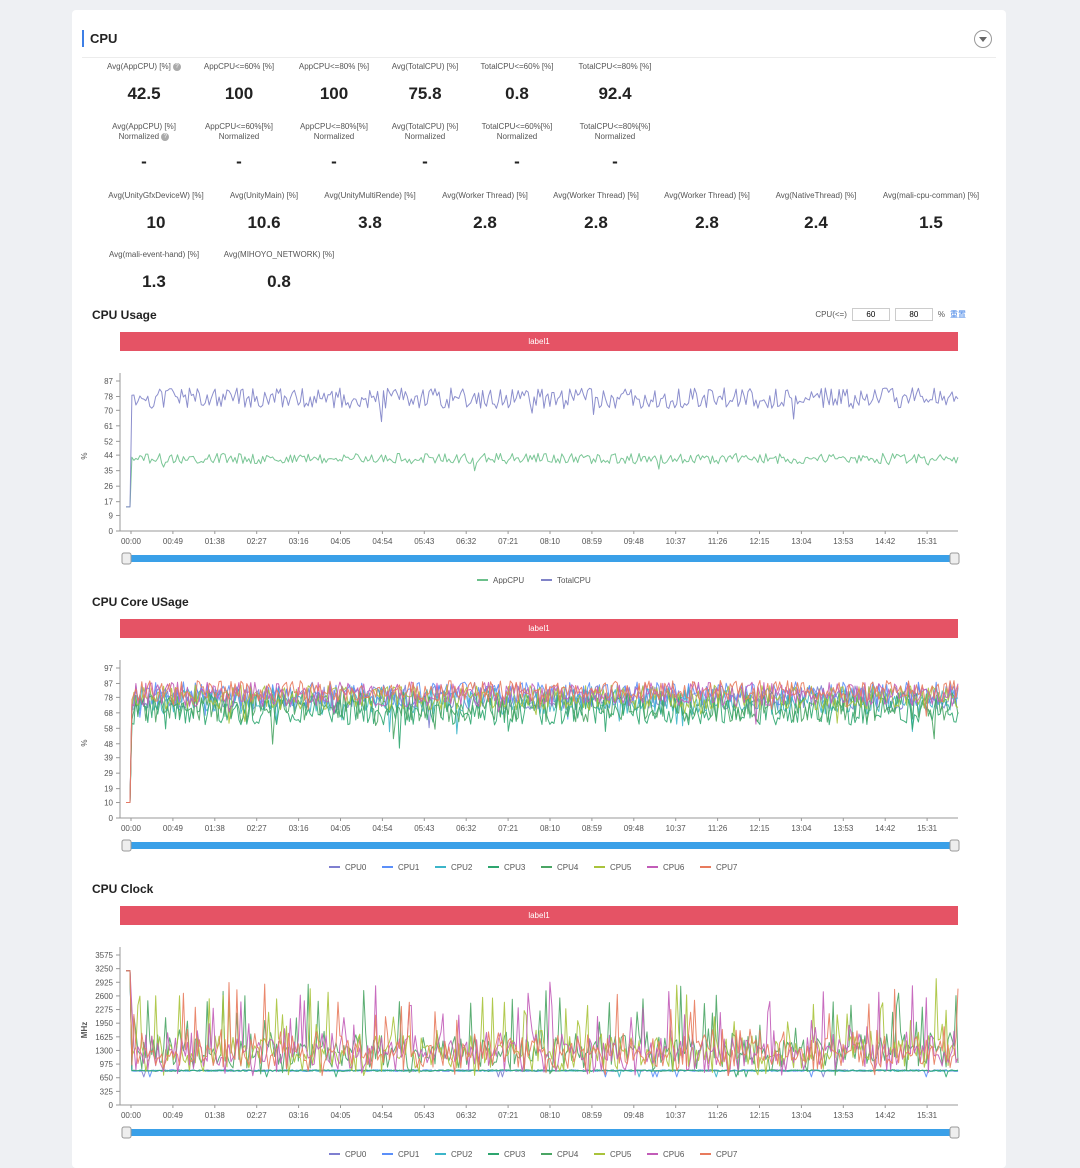  I want to click on stat-label: Avg(Worker Thread) [%], so click(707, 195).